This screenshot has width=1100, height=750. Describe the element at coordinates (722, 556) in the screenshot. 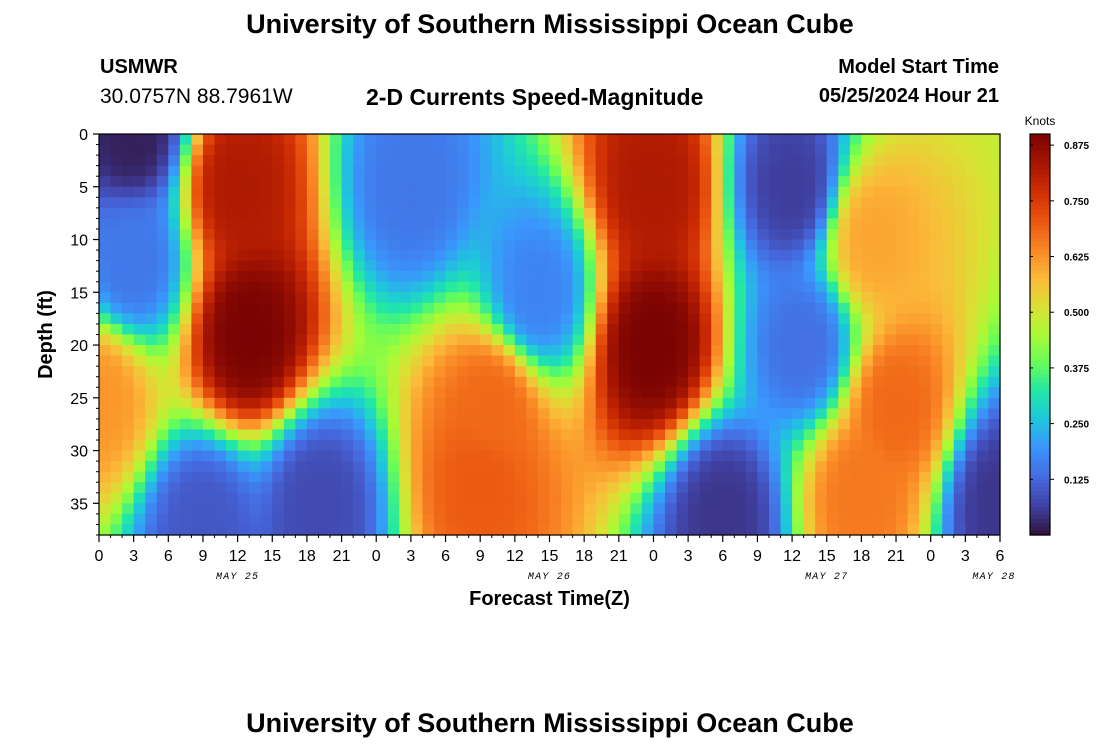

I see `x-tick-label: 6` at that location.